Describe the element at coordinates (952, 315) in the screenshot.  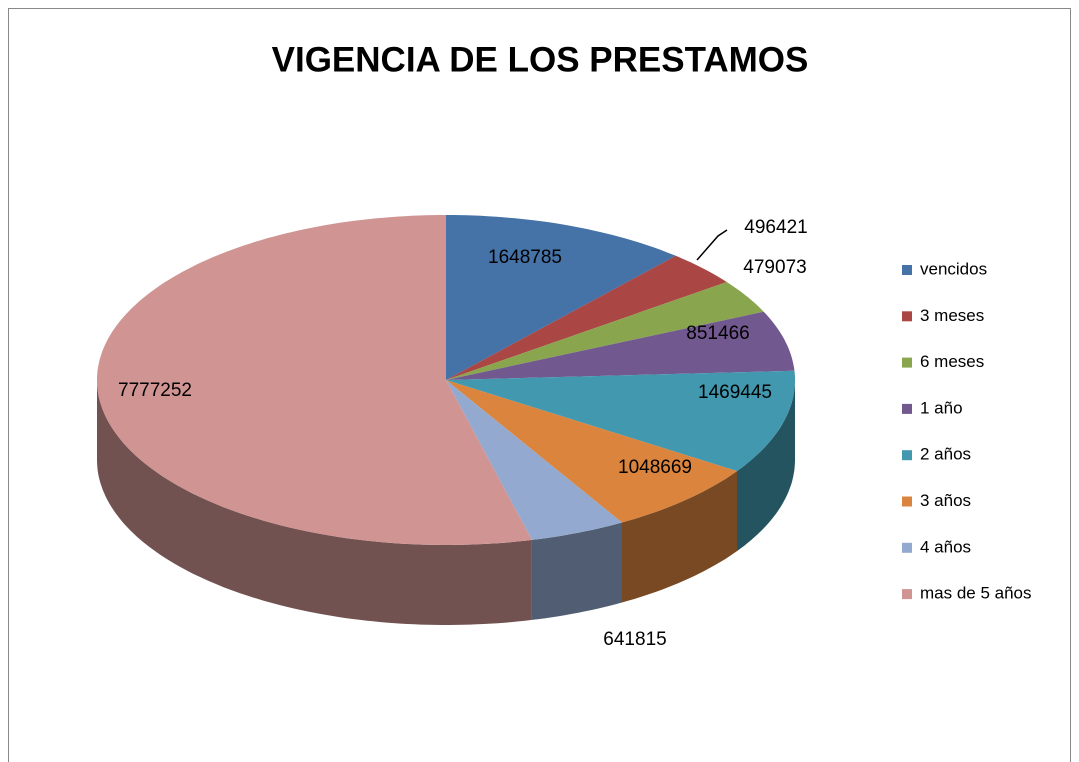
I see `legend-label: 3 meses` at that location.